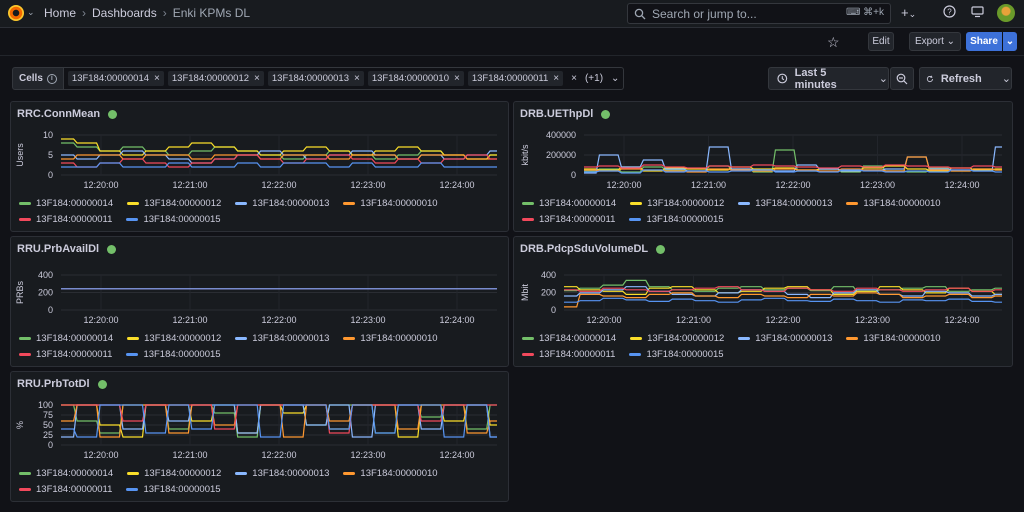  I want to click on help-icon: ?, so click(949, 13).